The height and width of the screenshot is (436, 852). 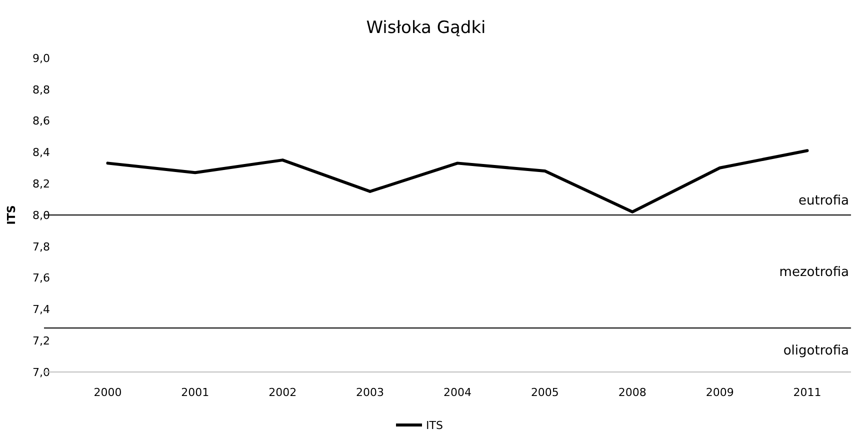 What do you see at coordinates (11, 215) in the screenshot?
I see `y-axis-title: ITS` at bounding box center [11, 215].